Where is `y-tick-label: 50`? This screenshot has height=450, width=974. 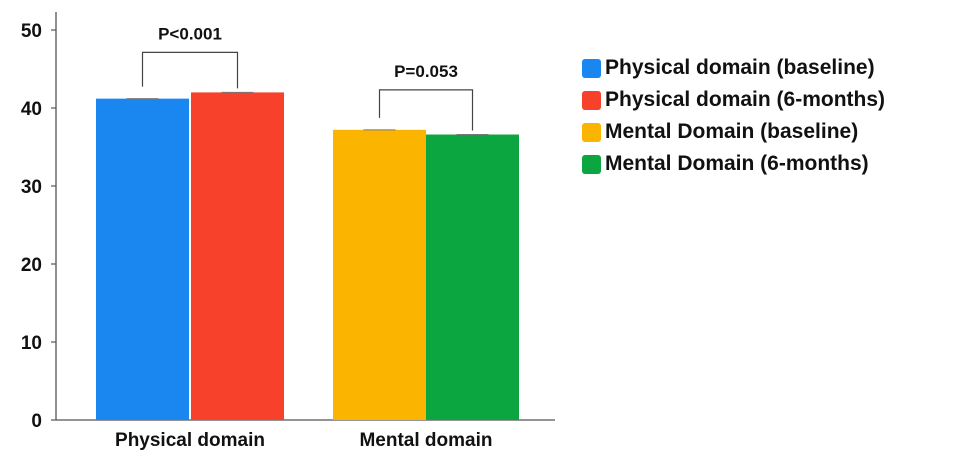 y-tick-label: 50 is located at coordinates (31, 31).